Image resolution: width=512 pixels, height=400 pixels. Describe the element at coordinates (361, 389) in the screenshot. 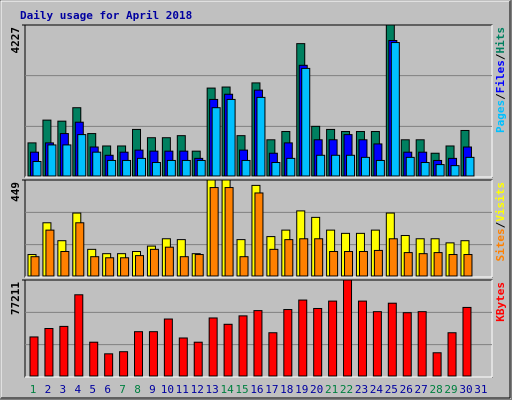

I see `x-tick-label: 23` at that location.